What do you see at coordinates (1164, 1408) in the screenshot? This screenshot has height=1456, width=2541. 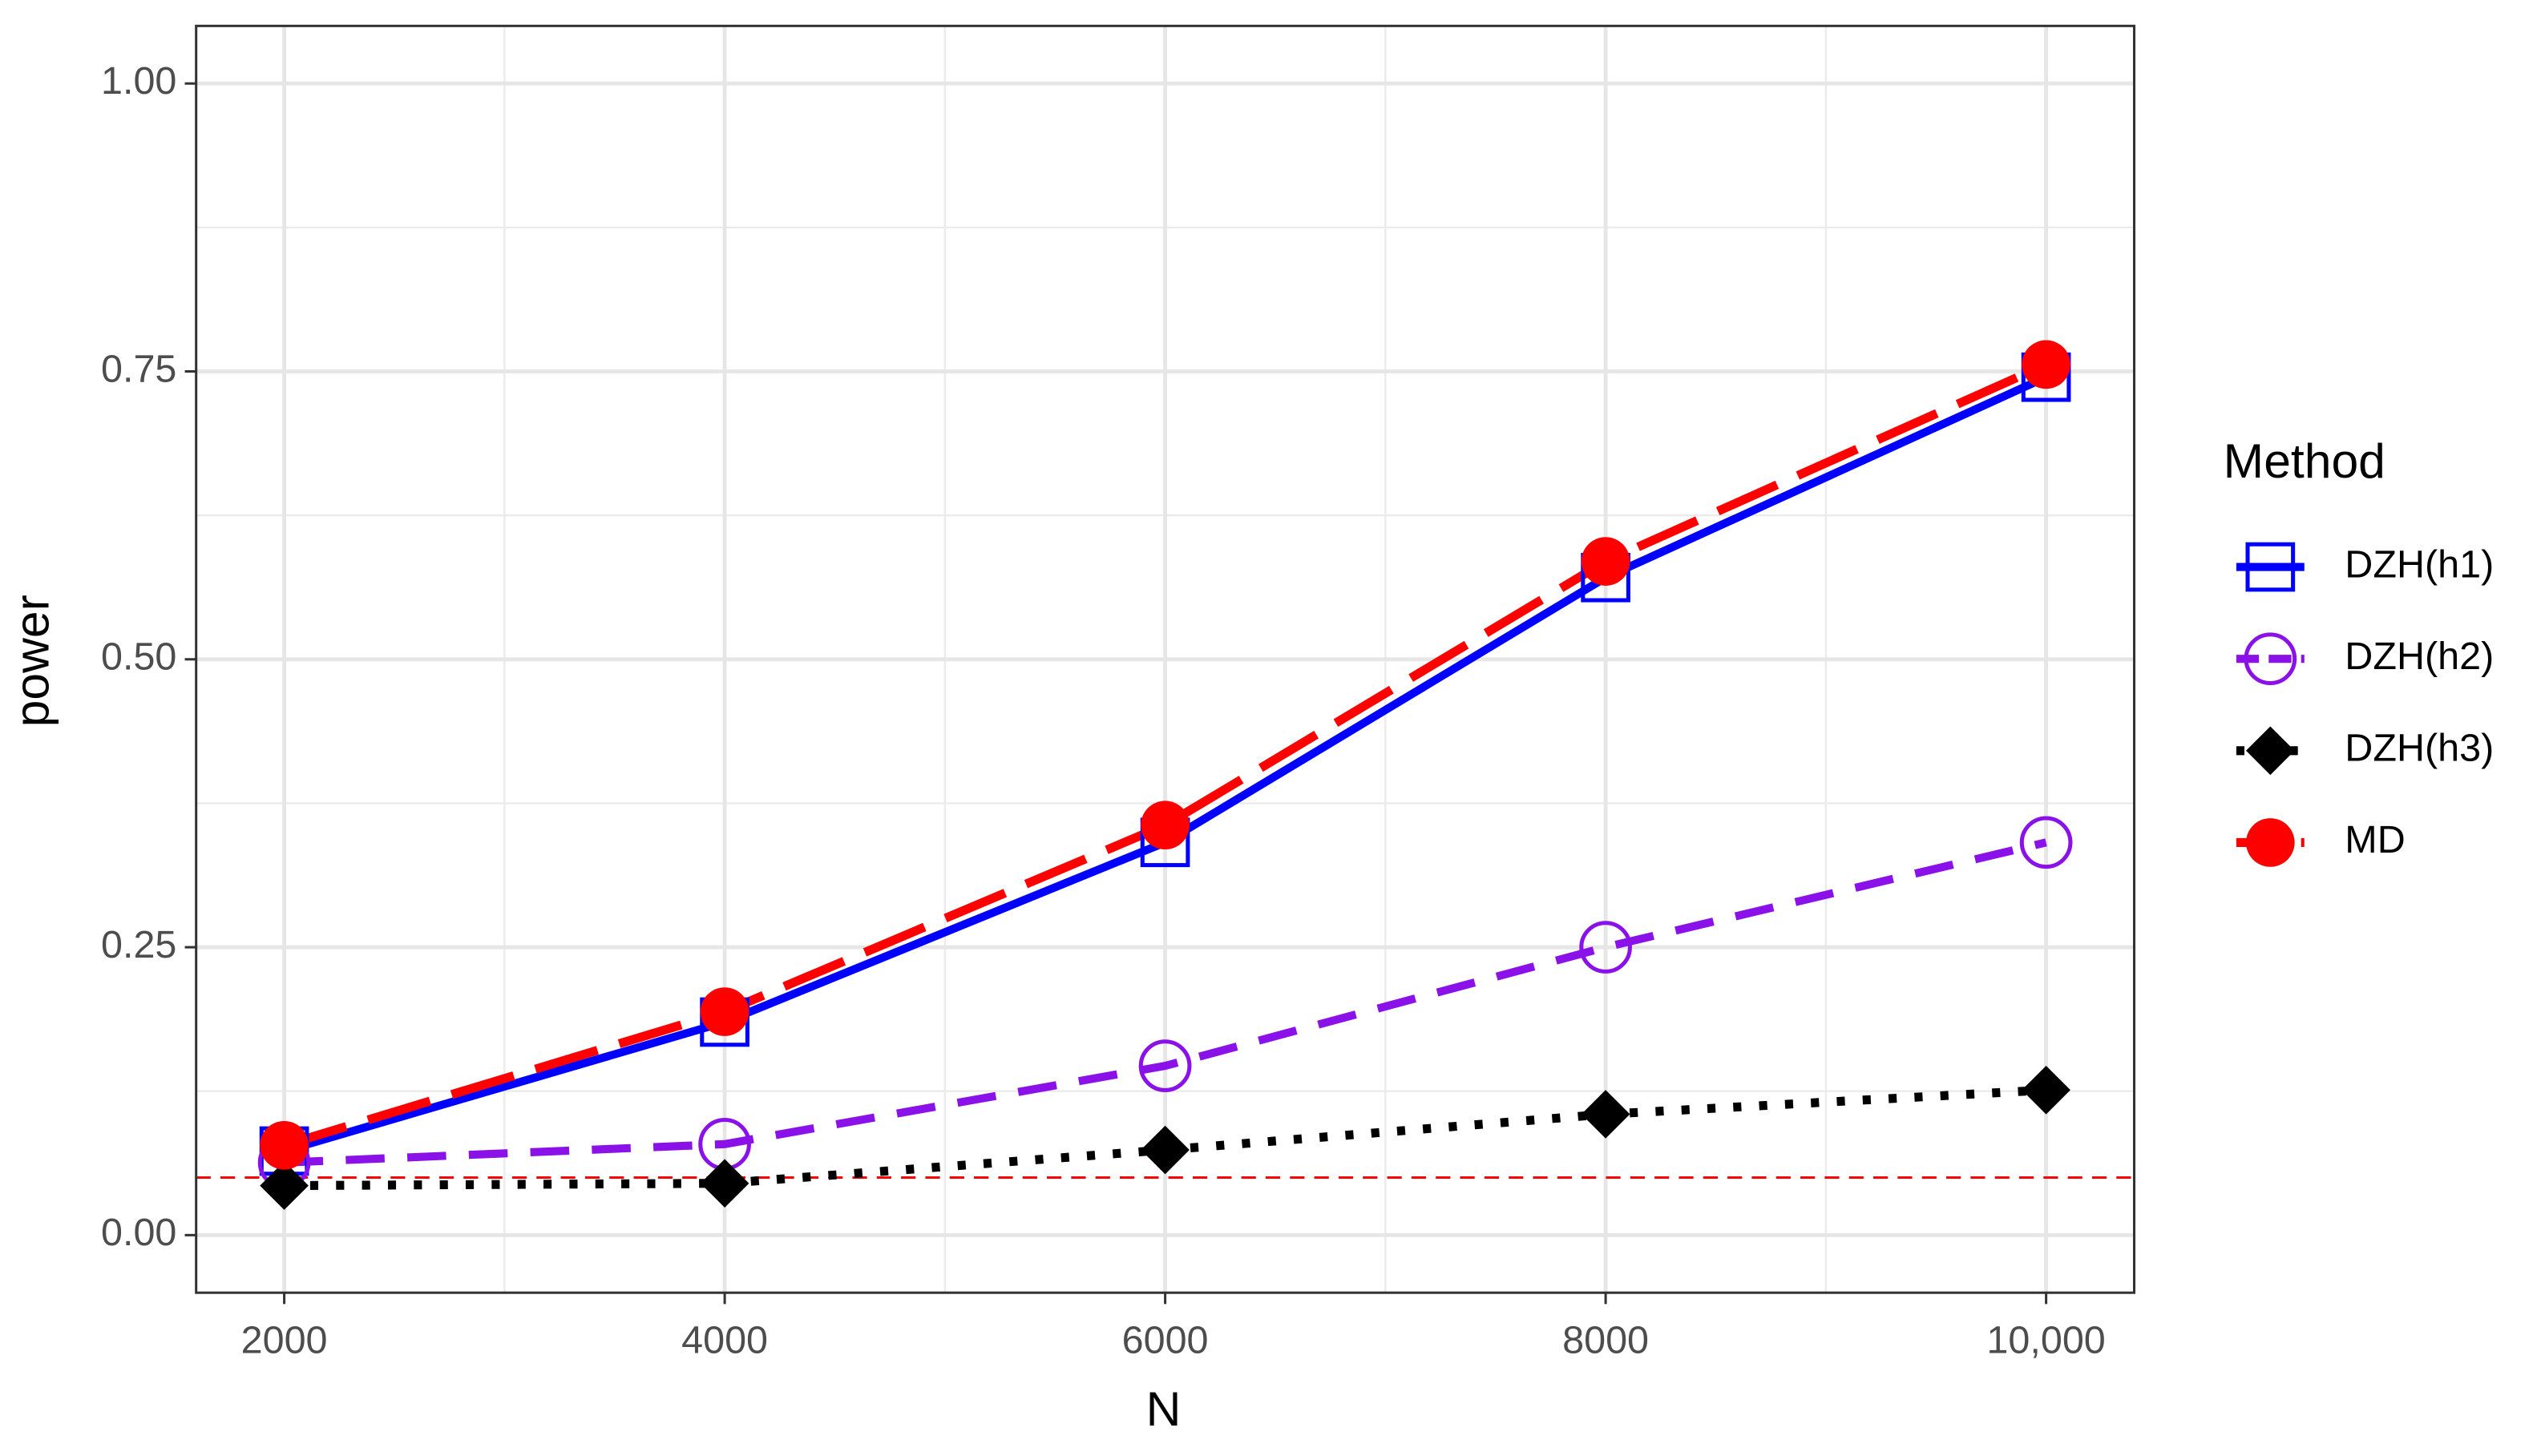 I see `x-axis-label: N` at bounding box center [1164, 1408].